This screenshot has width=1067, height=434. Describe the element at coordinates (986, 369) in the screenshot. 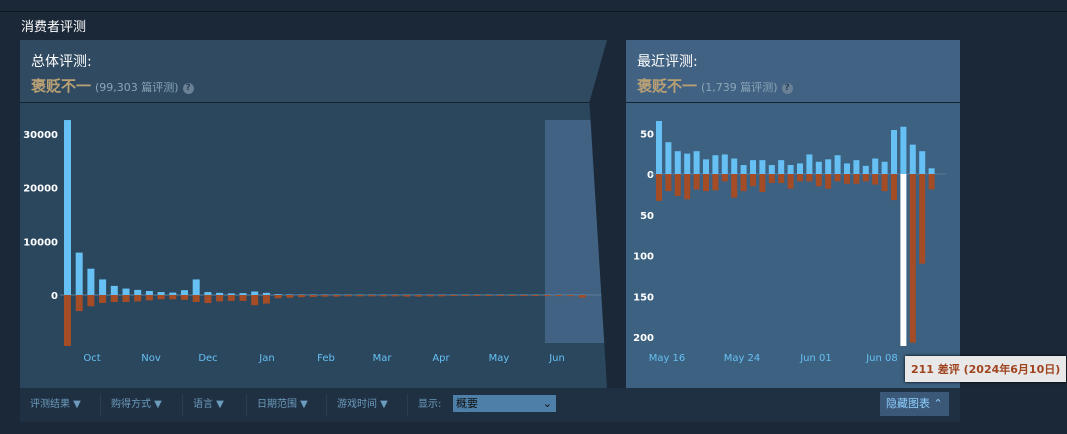

I see `tooltip: 211 差评 (2024年6月10日)` at that location.